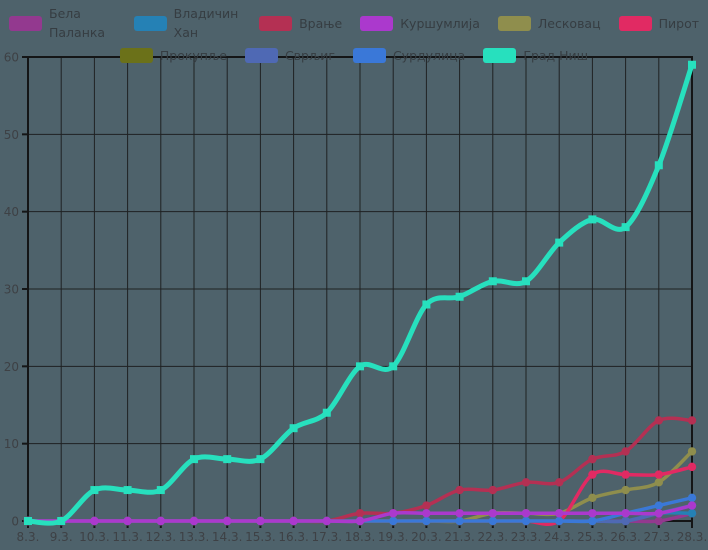  Describe the element at coordinates (62, 23) in the screenshot. I see `legend-item-0: Бела Паланка` at that location.